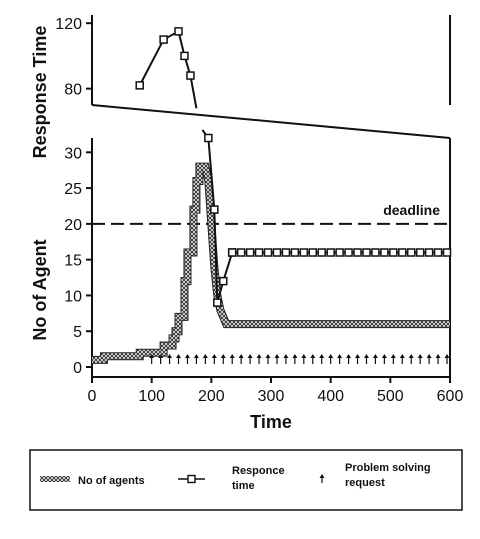  Describe the element at coordinates (388, 468) in the screenshot. I see `legend-label-psr-1: Problem solving` at that location.